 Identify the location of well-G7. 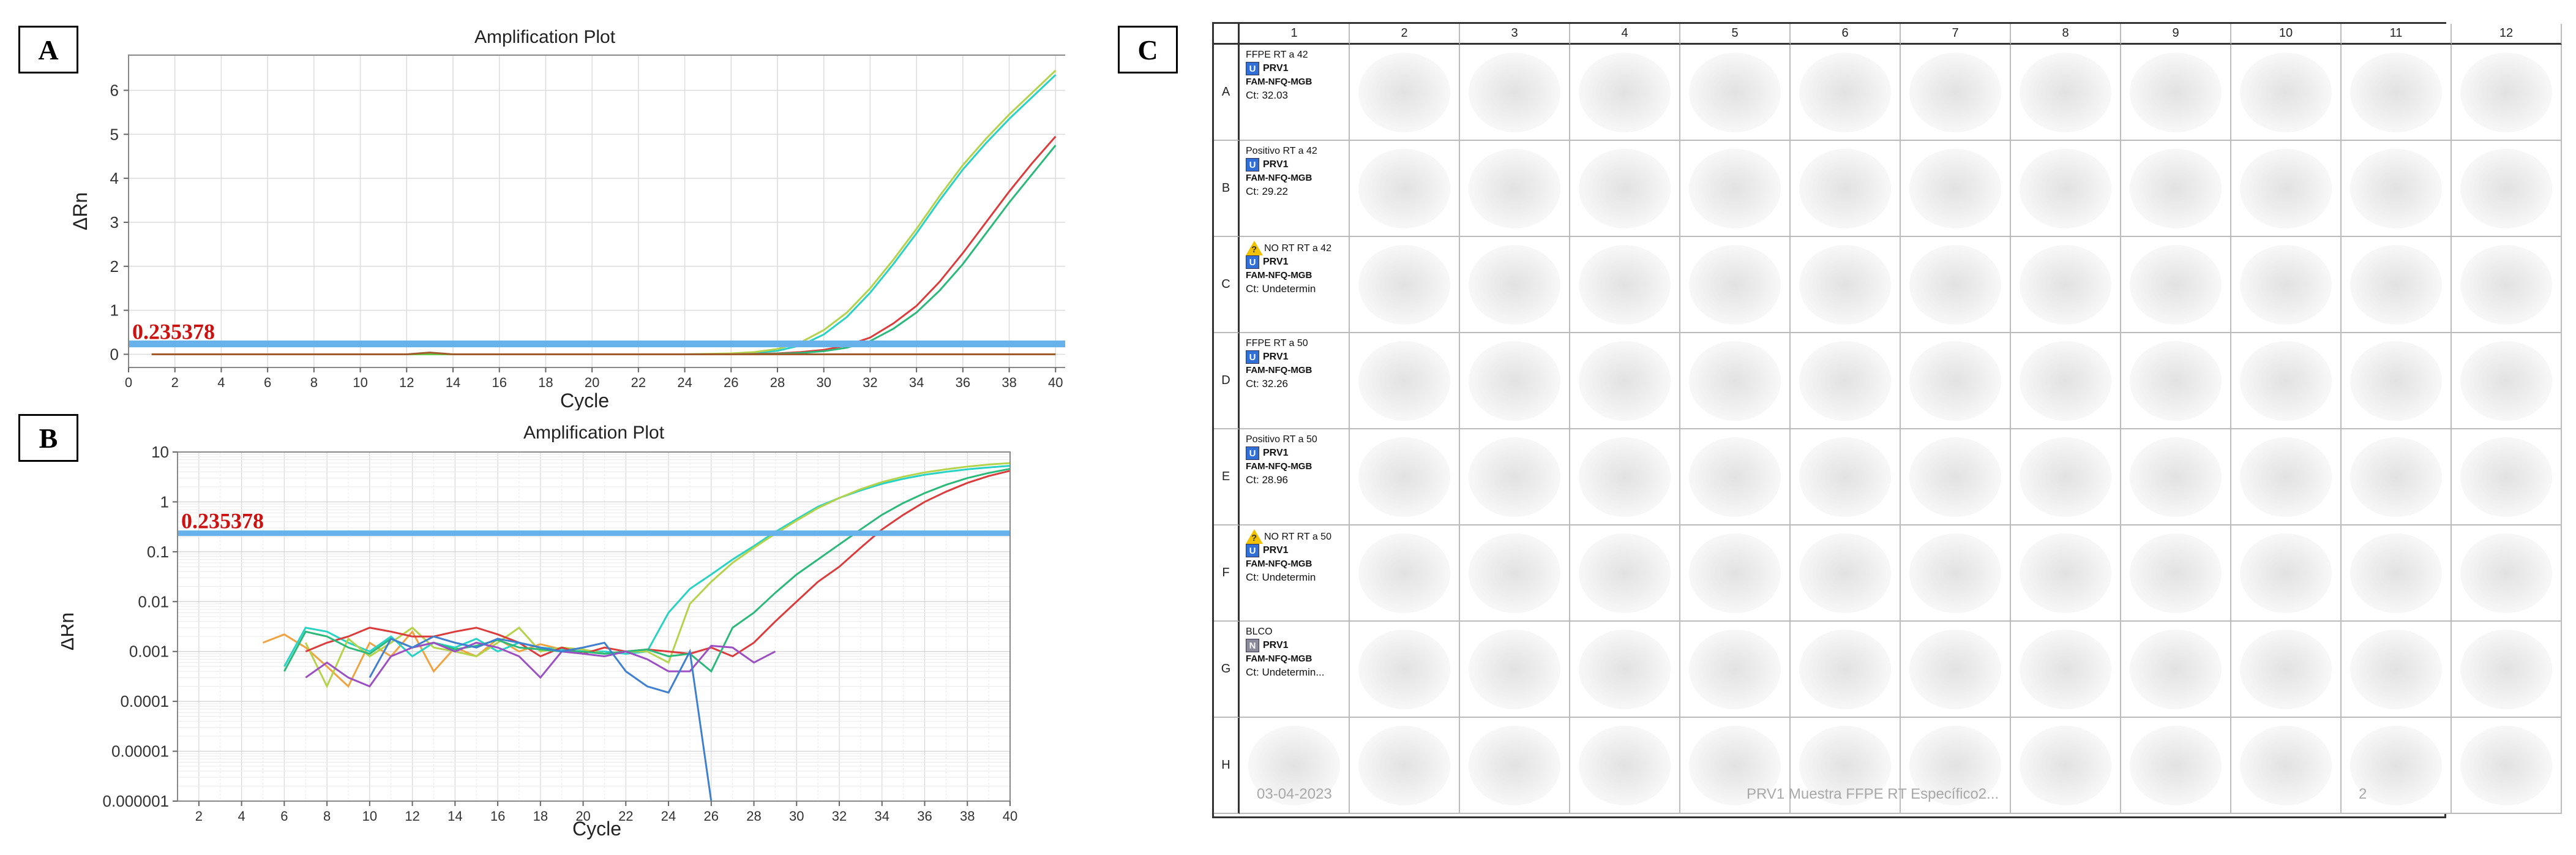
(1956, 670).